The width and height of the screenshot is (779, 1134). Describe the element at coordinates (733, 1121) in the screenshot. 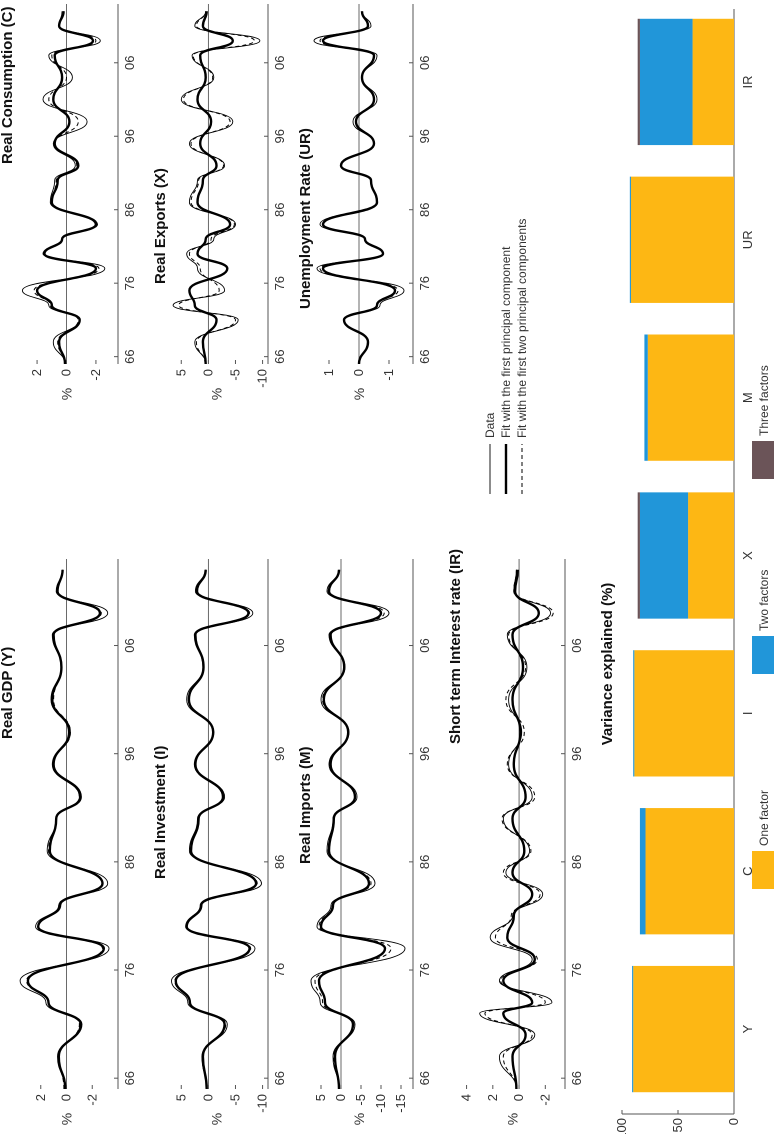

I see `bar-y-tick-label: 0` at that location.